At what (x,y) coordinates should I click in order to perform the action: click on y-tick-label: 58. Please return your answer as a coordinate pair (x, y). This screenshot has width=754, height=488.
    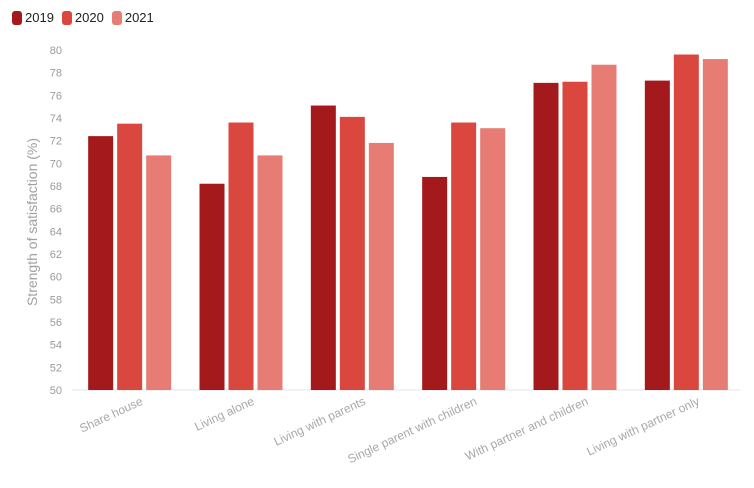
    Looking at the image, I should click on (56, 300).